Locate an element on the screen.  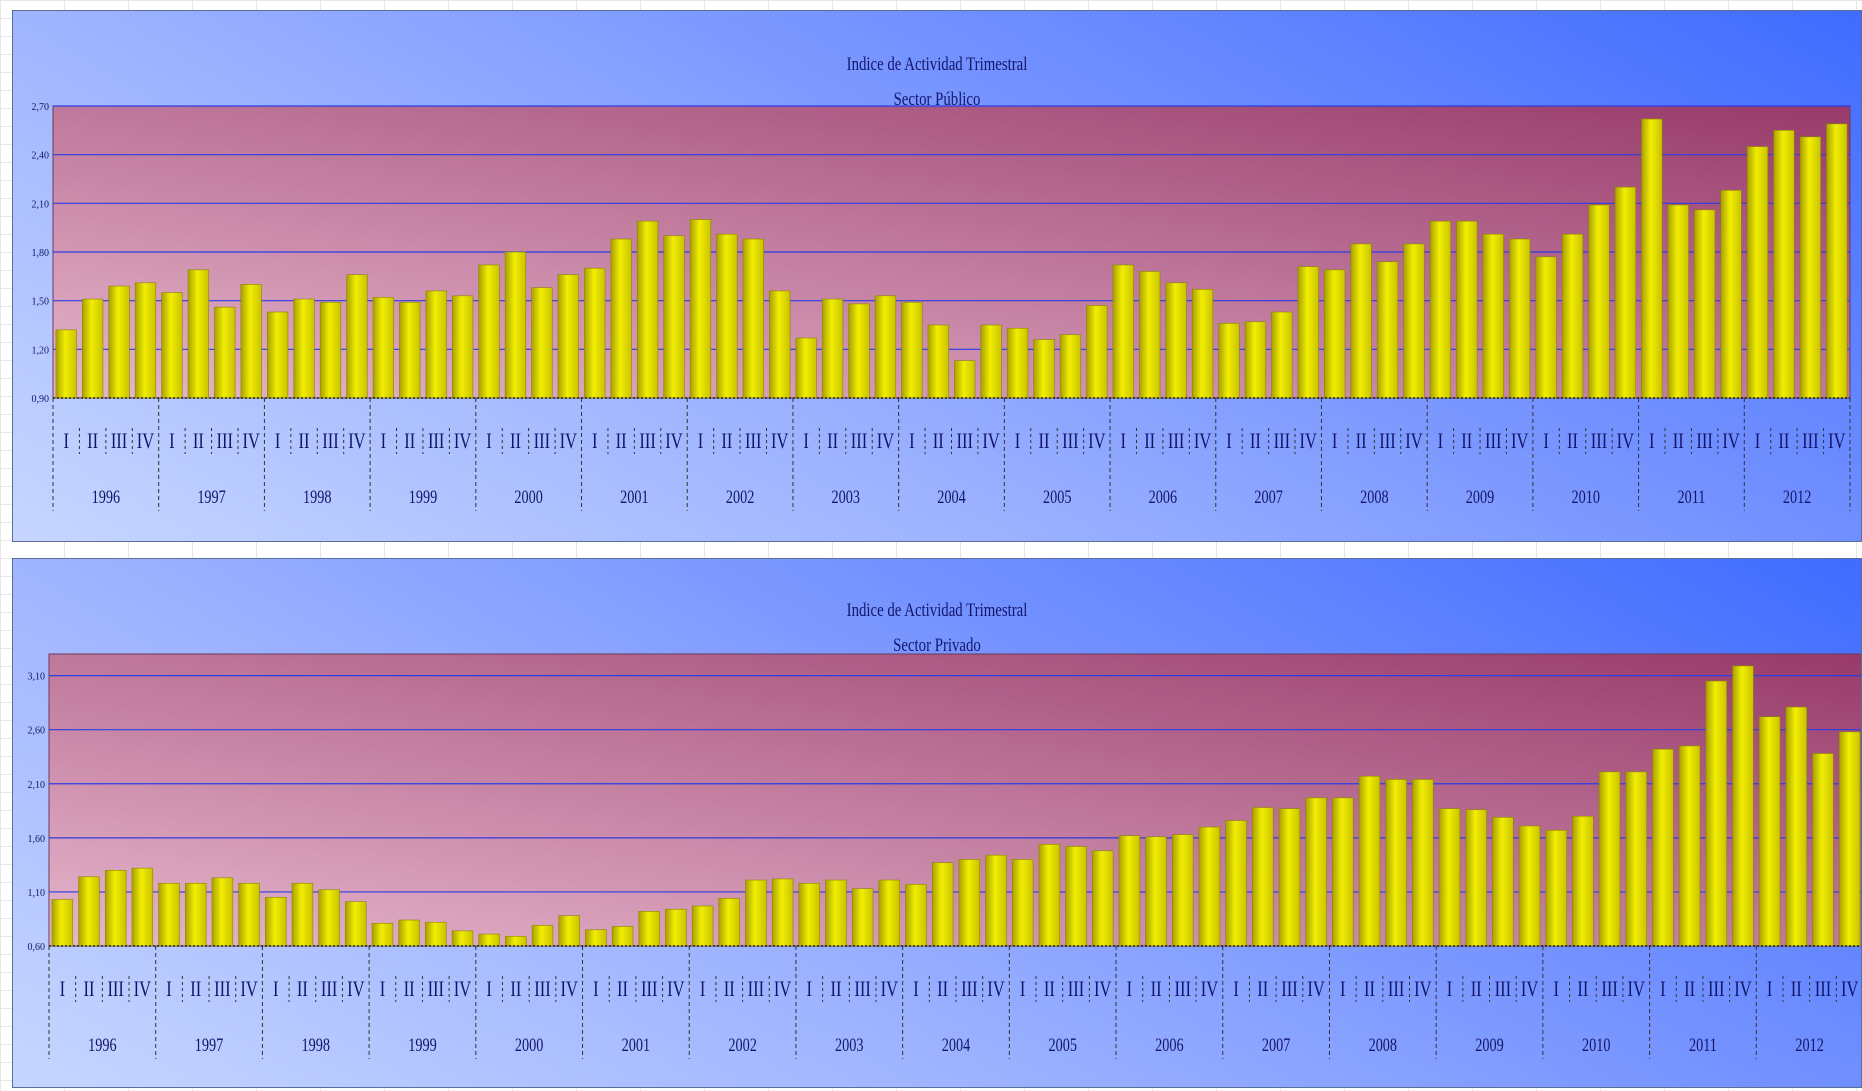
y-tick-label: 1,80 is located at coordinates (41, 253).